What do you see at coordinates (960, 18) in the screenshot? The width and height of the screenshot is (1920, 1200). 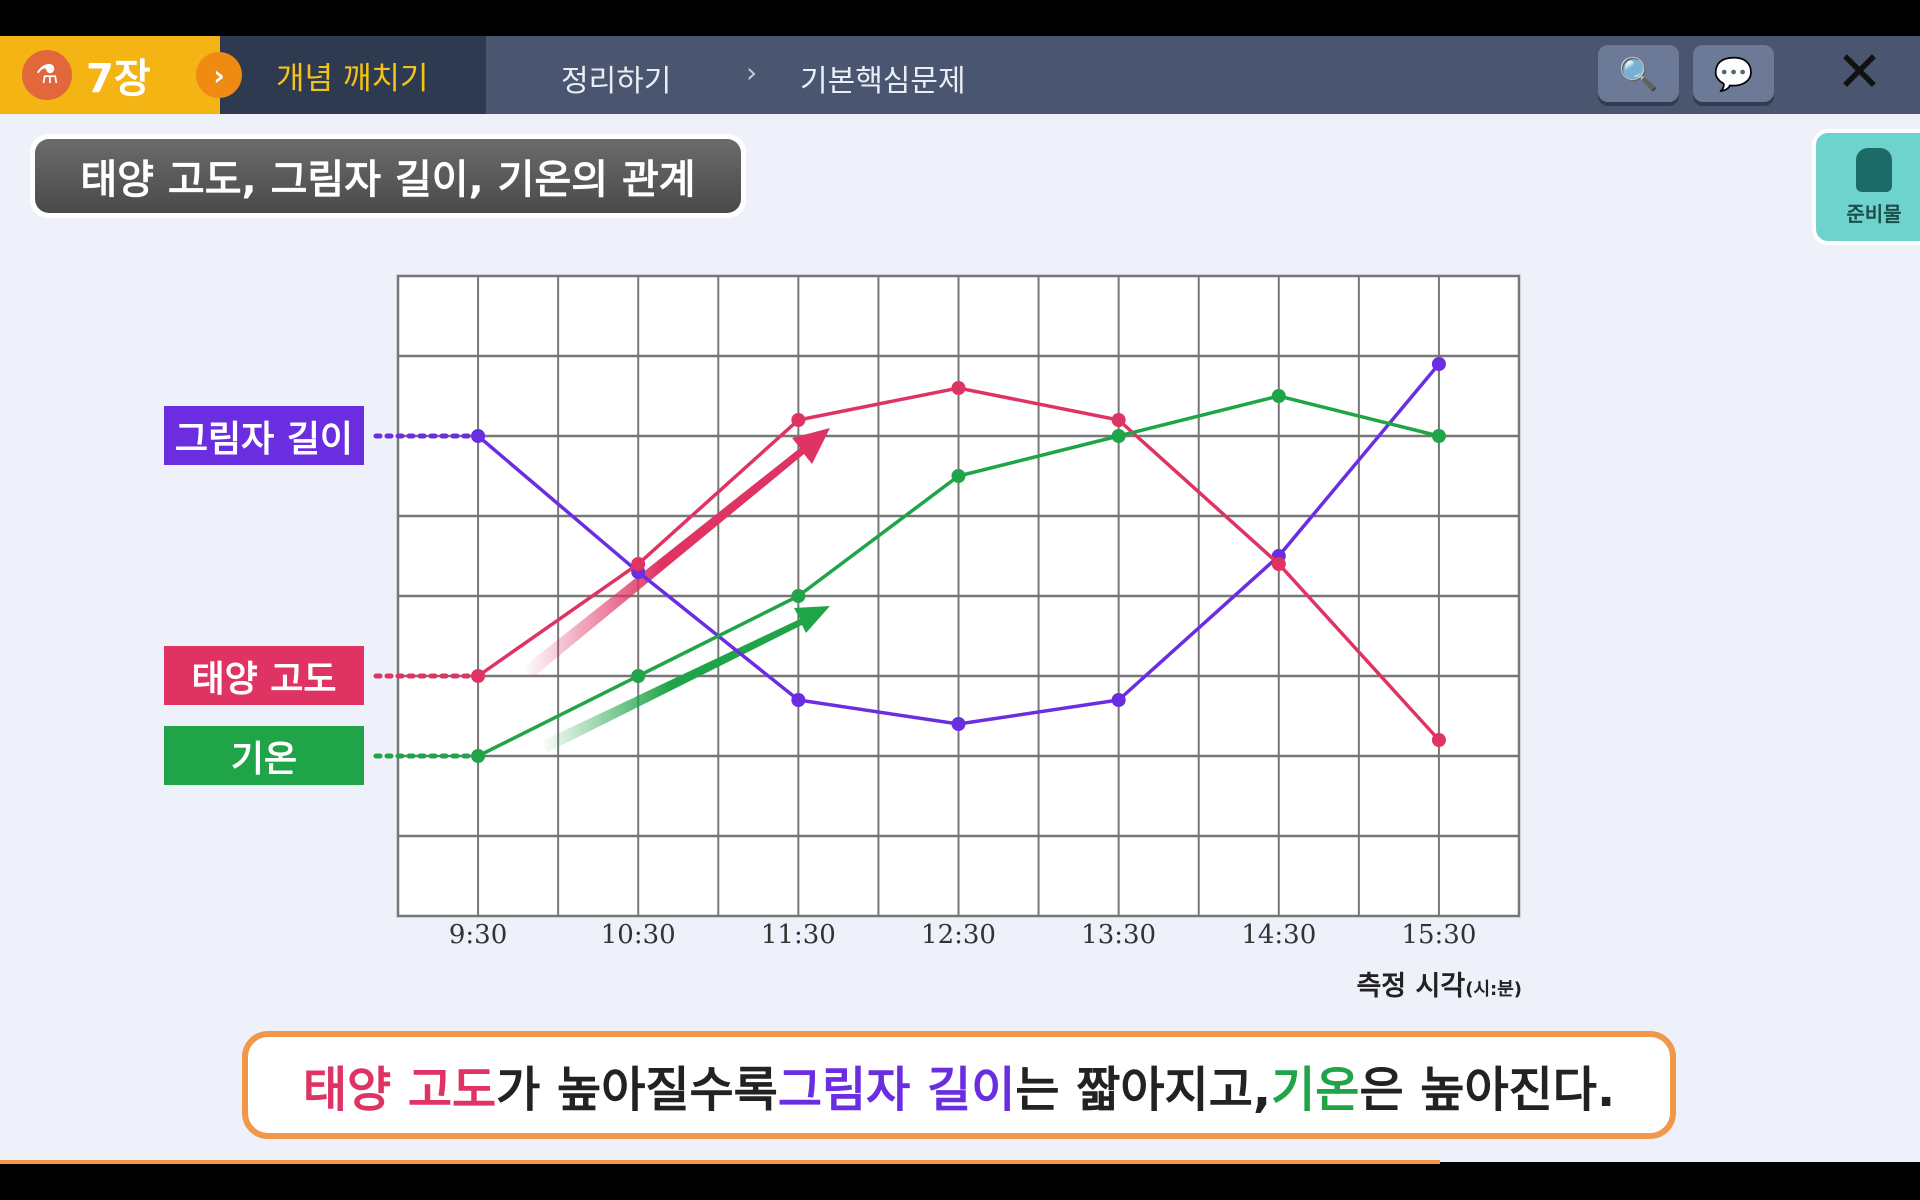 I see `top-bar` at bounding box center [960, 18].